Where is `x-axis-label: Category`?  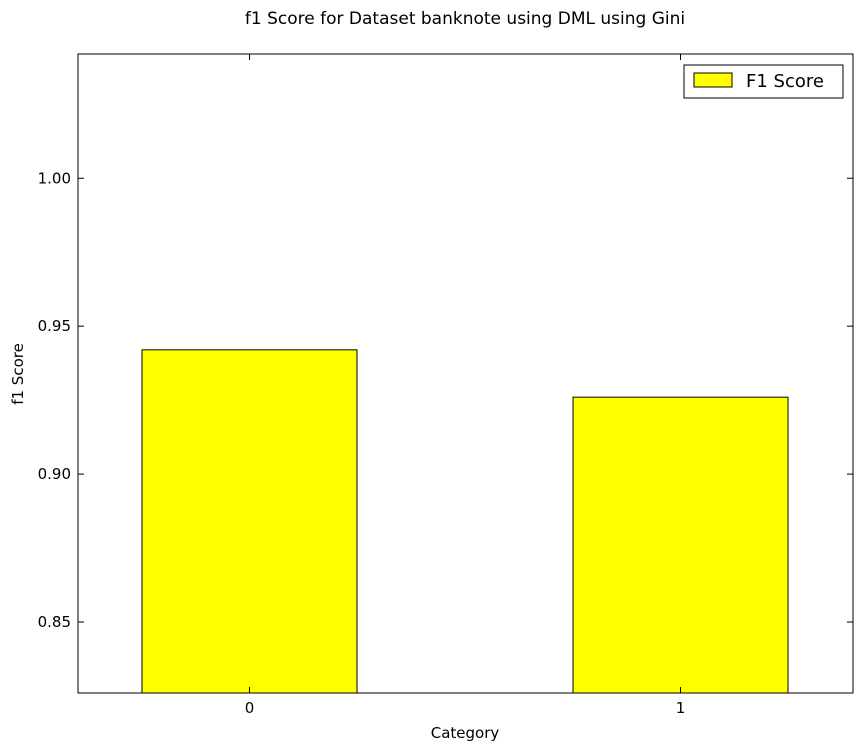 x-axis-label: Category is located at coordinates (465, 733).